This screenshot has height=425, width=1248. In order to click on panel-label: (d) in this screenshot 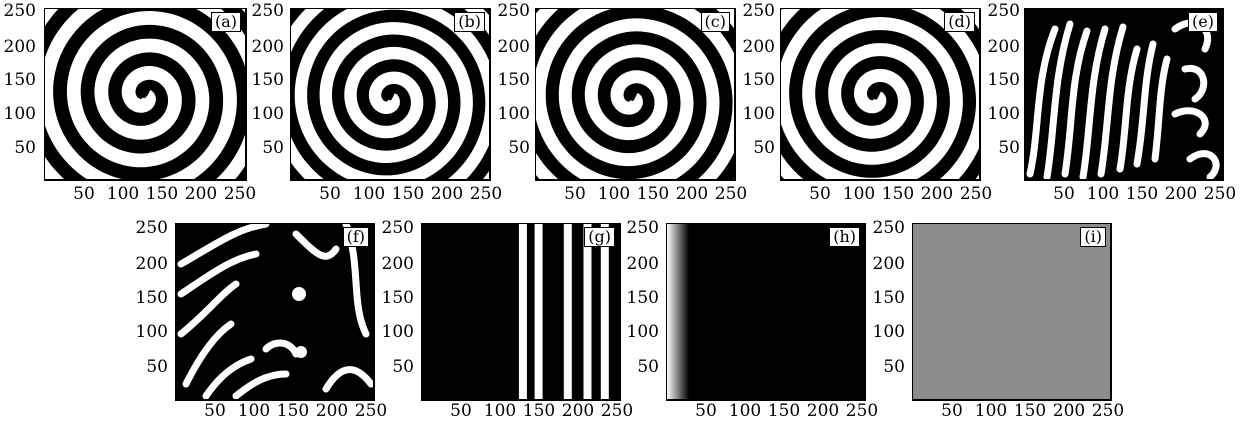, I will do `click(959, 22)`.